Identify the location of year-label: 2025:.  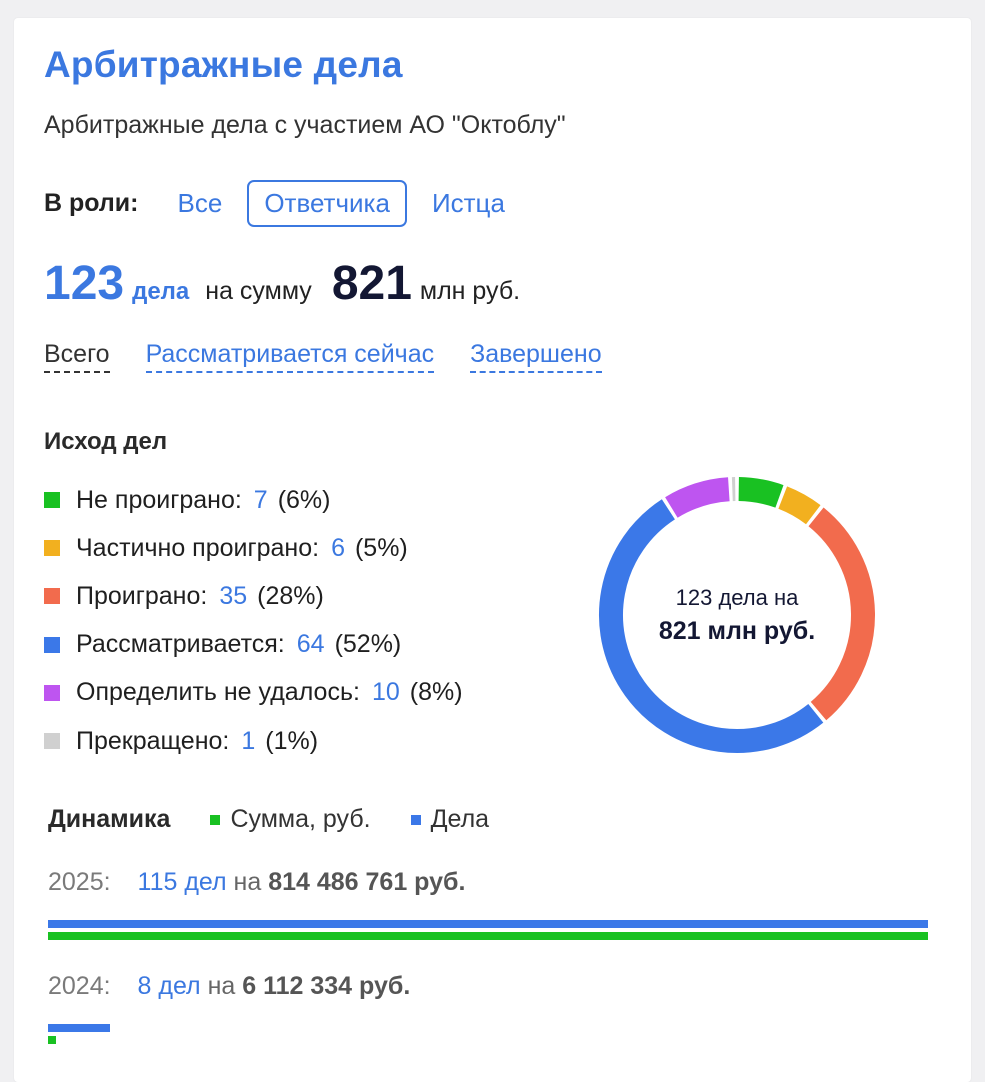
(79, 882).